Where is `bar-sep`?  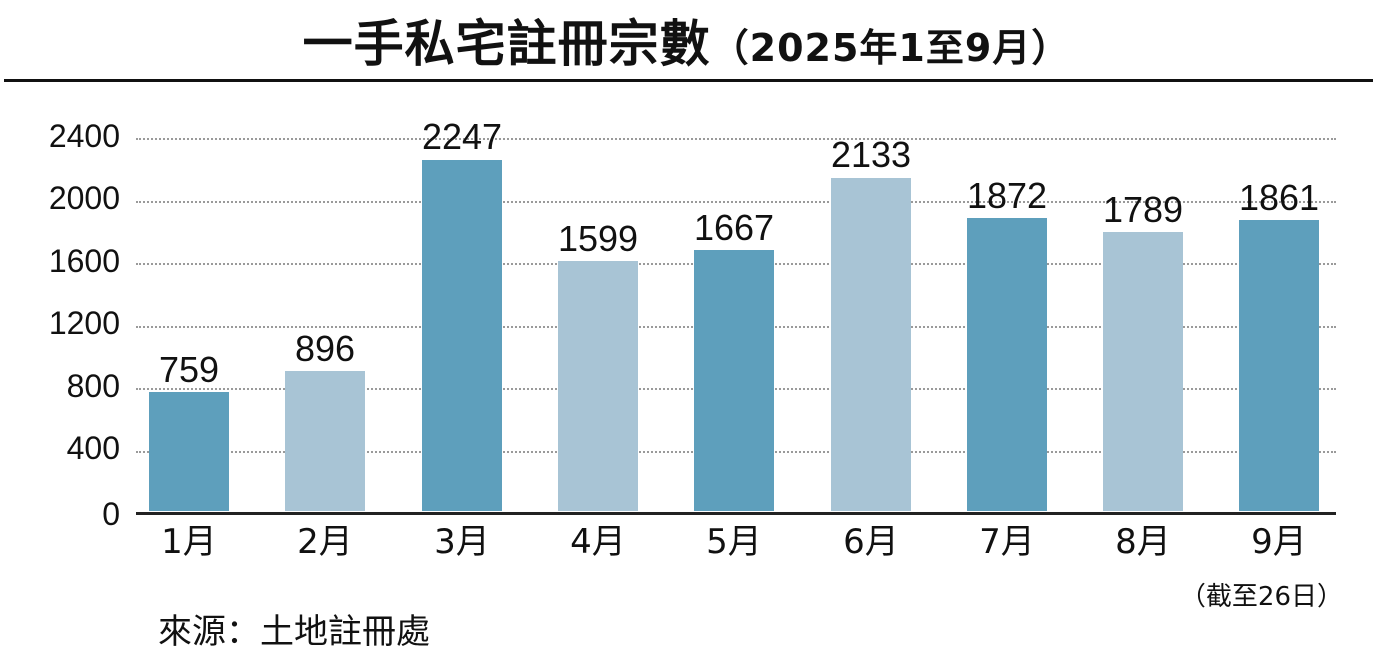
bar-sep is located at coordinates (1279, 365).